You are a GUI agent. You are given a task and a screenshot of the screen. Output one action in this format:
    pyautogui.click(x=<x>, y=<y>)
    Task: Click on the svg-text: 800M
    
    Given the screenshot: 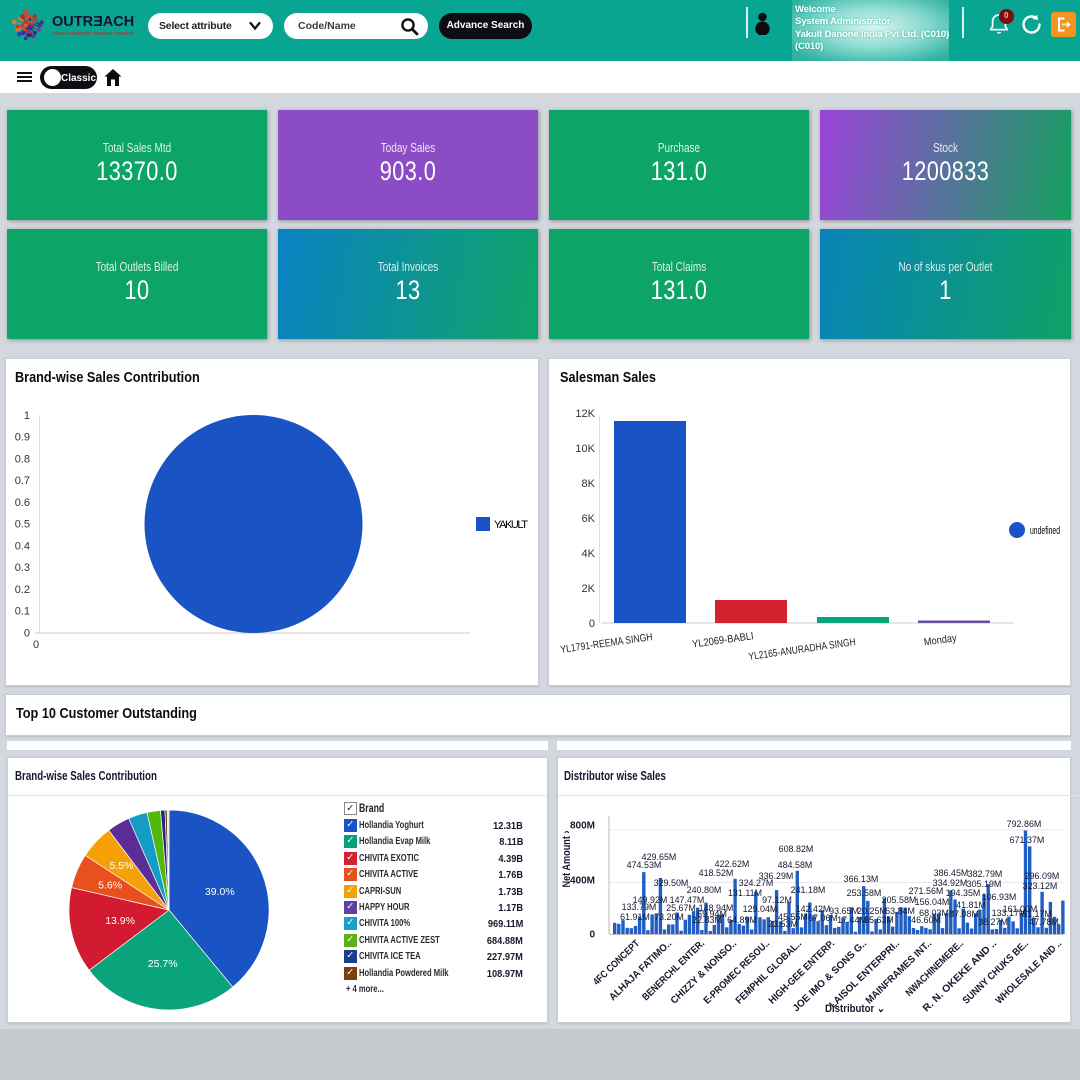 What is the action you would take?
    pyautogui.click(x=582, y=826)
    